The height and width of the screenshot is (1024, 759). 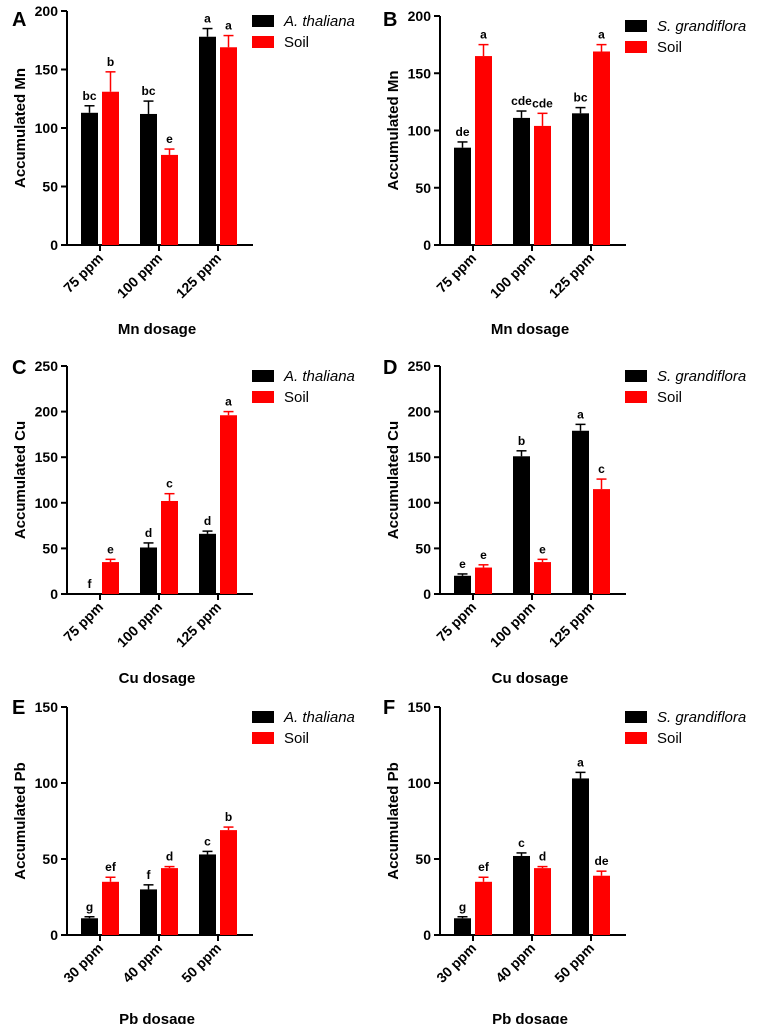 What do you see at coordinates (389, 708) in the screenshot?
I see `panel-label: F` at bounding box center [389, 708].